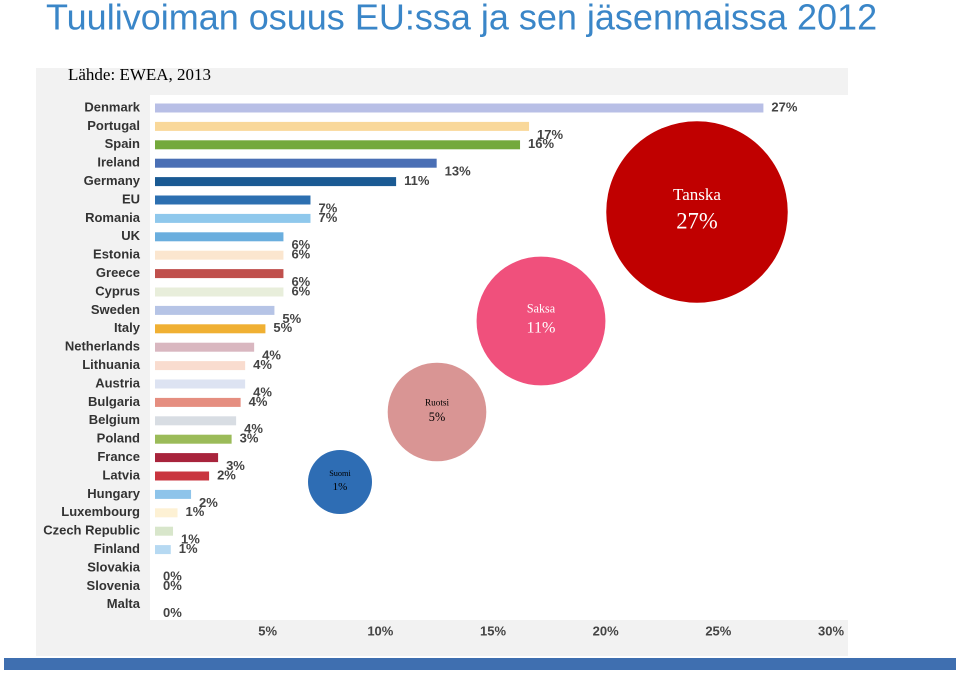  What do you see at coordinates (437, 417) in the screenshot?
I see `bubble-value: 5%` at bounding box center [437, 417].